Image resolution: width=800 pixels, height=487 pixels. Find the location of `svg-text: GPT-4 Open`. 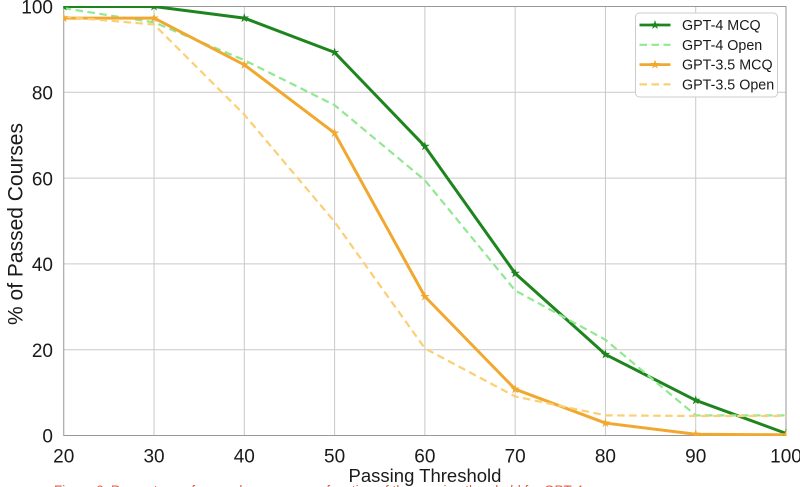

svg-text: GPT-4 Open is located at coordinates (722, 46).